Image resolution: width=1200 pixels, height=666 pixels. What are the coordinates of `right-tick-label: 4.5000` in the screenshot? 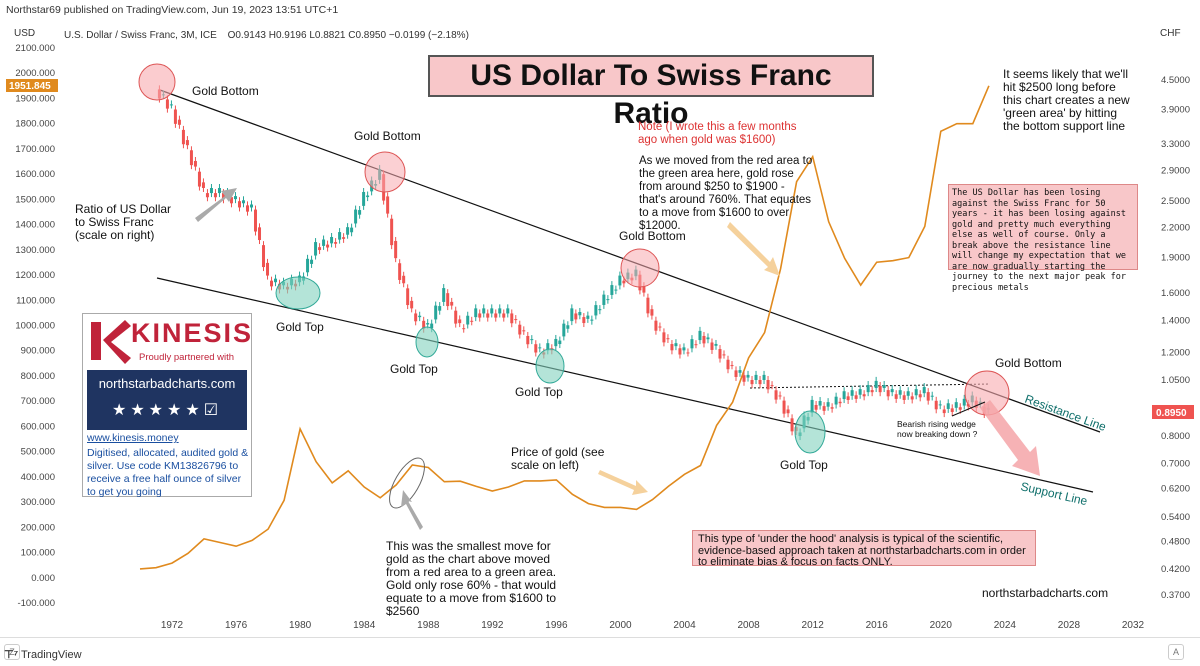 It's located at (1175, 80).